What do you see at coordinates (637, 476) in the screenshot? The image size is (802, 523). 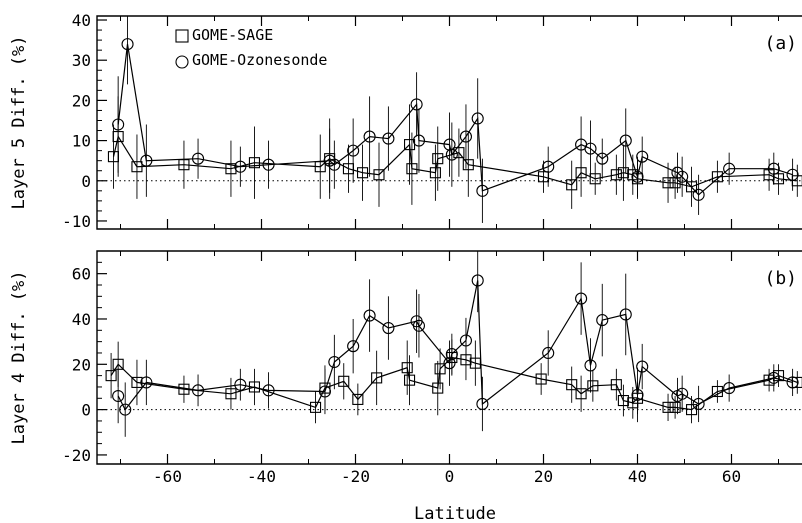 I see `x-tick-label: 40` at bounding box center [637, 476].